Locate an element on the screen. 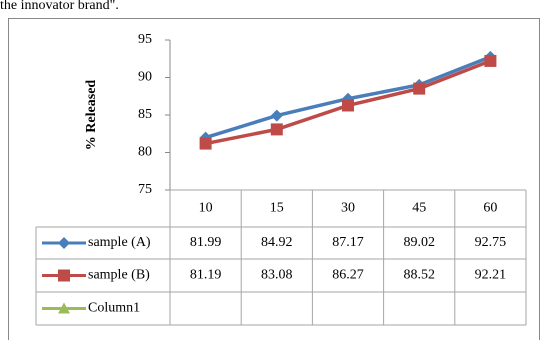 The width and height of the screenshot is (544, 340). table-value: 92.75 is located at coordinates (491, 242).